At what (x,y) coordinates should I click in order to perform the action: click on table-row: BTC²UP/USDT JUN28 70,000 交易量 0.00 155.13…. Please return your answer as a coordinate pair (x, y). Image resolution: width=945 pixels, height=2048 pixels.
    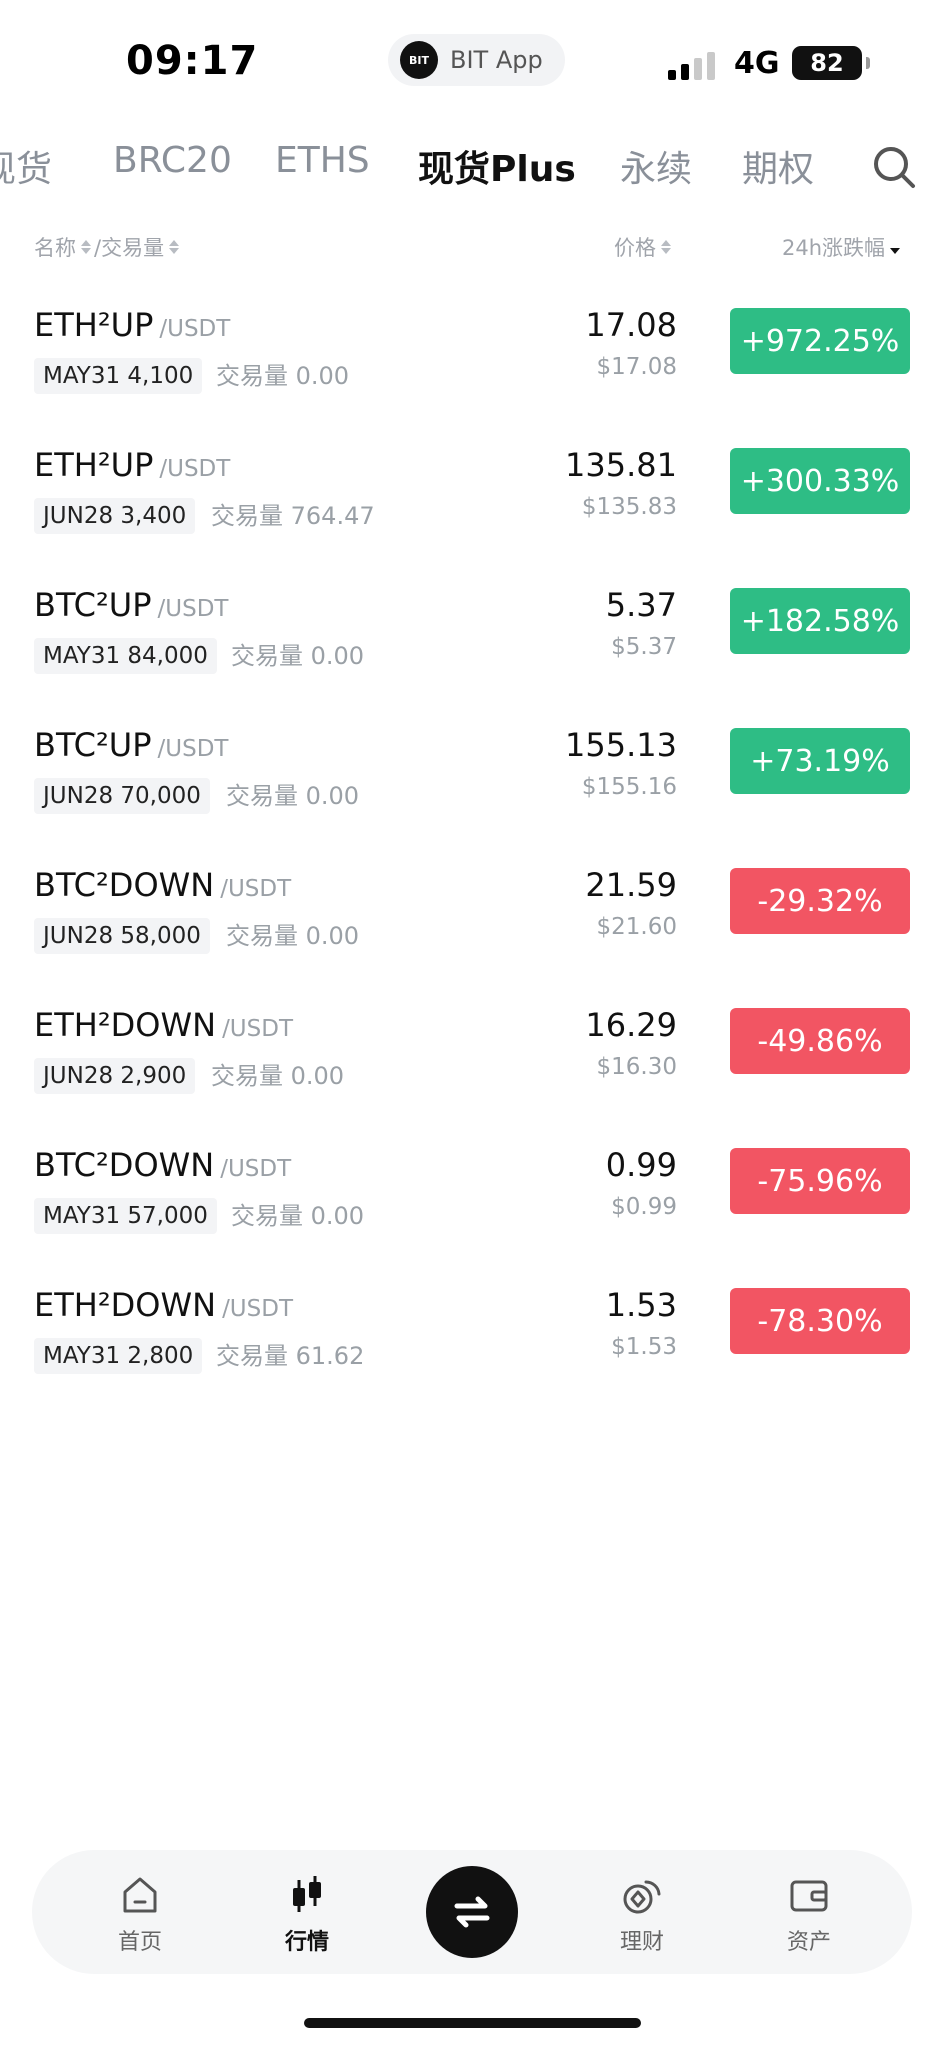
    Looking at the image, I should click on (472, 780).